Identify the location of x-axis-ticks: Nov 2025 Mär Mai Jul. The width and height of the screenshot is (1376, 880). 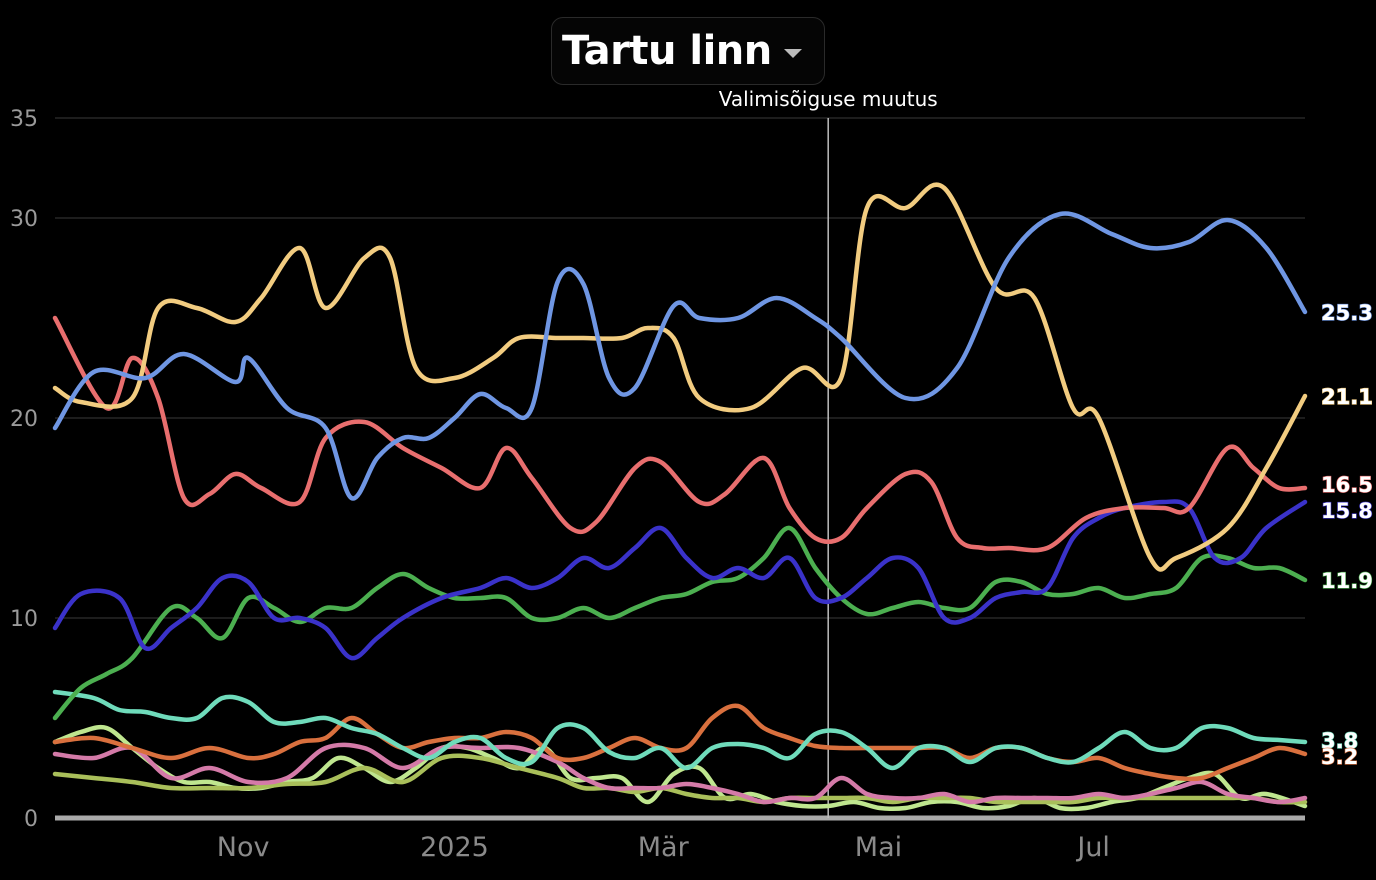
(663, 847).